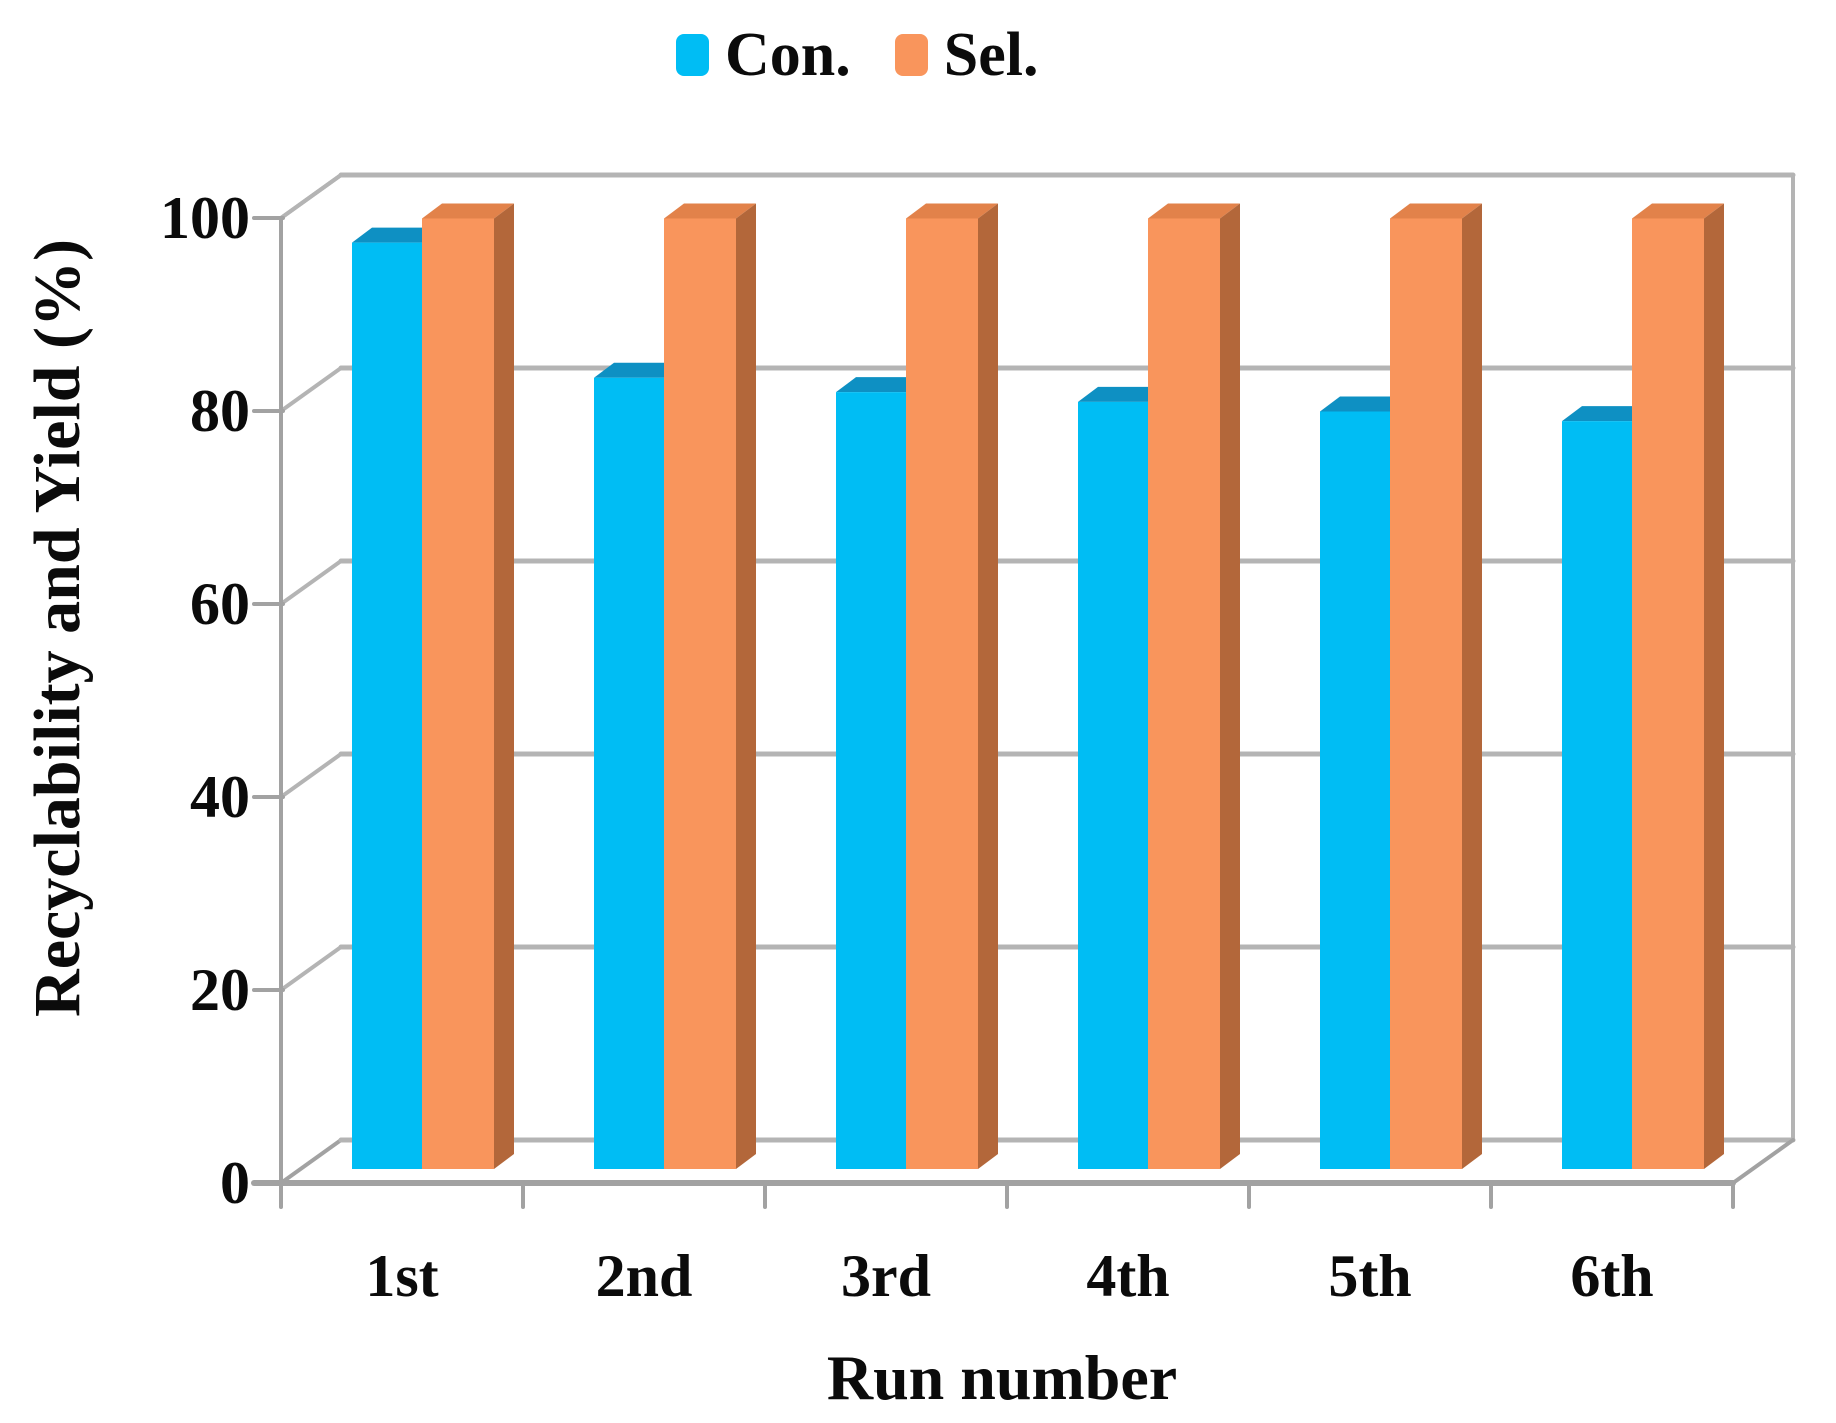 The width and height of the screenshot is (1836, 1423). I want to click on y-tick-label-0: 0, so click(235, 1183).